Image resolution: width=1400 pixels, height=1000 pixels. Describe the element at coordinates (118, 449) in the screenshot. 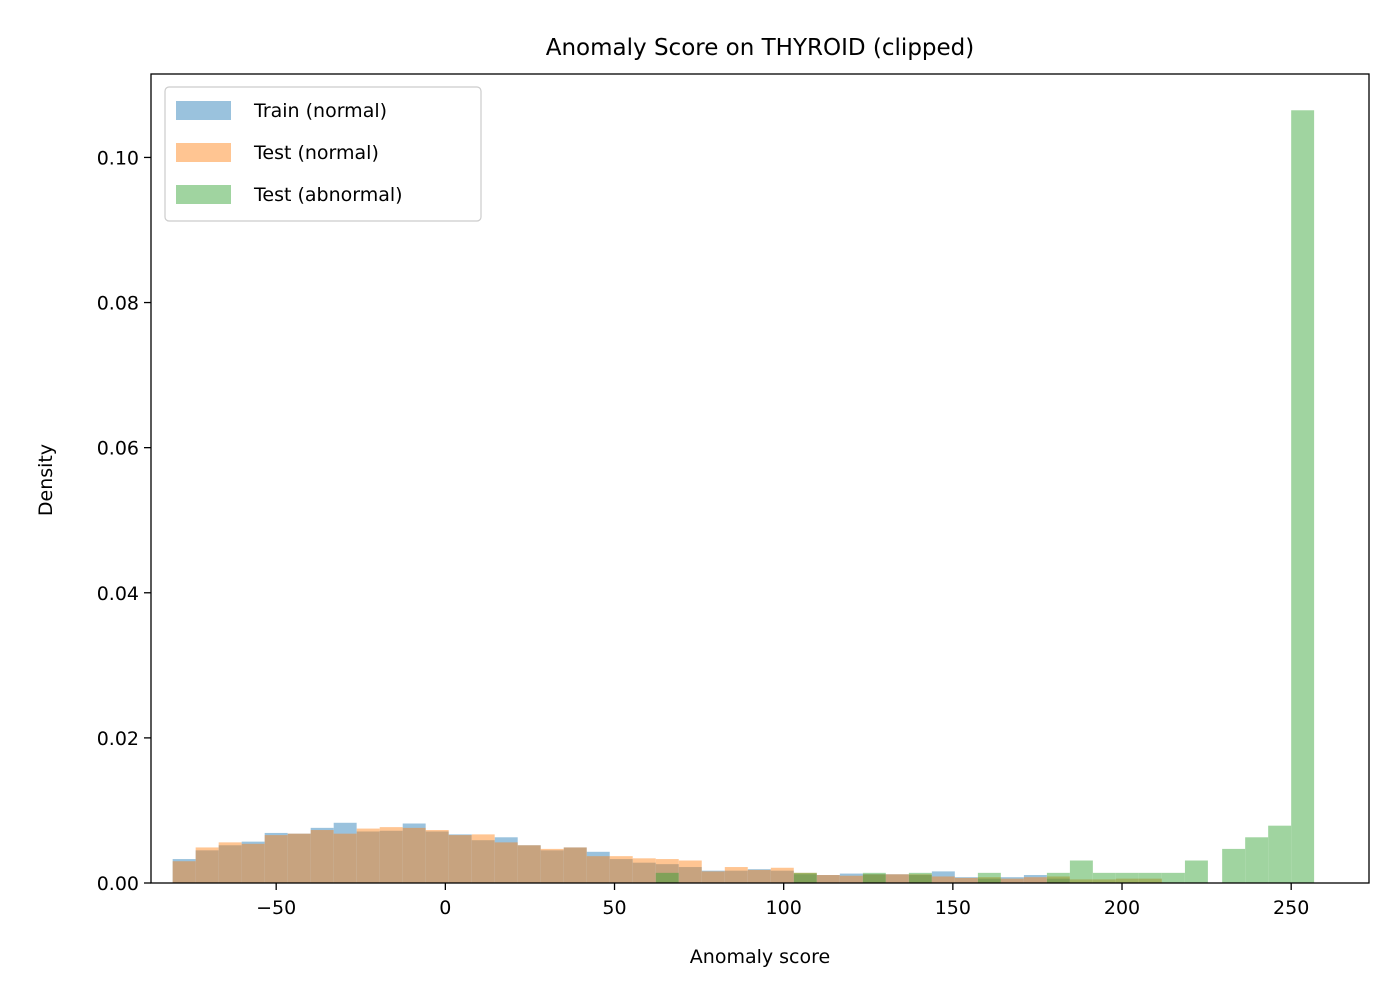

I see `y-tick-label: 0.06` at that location.